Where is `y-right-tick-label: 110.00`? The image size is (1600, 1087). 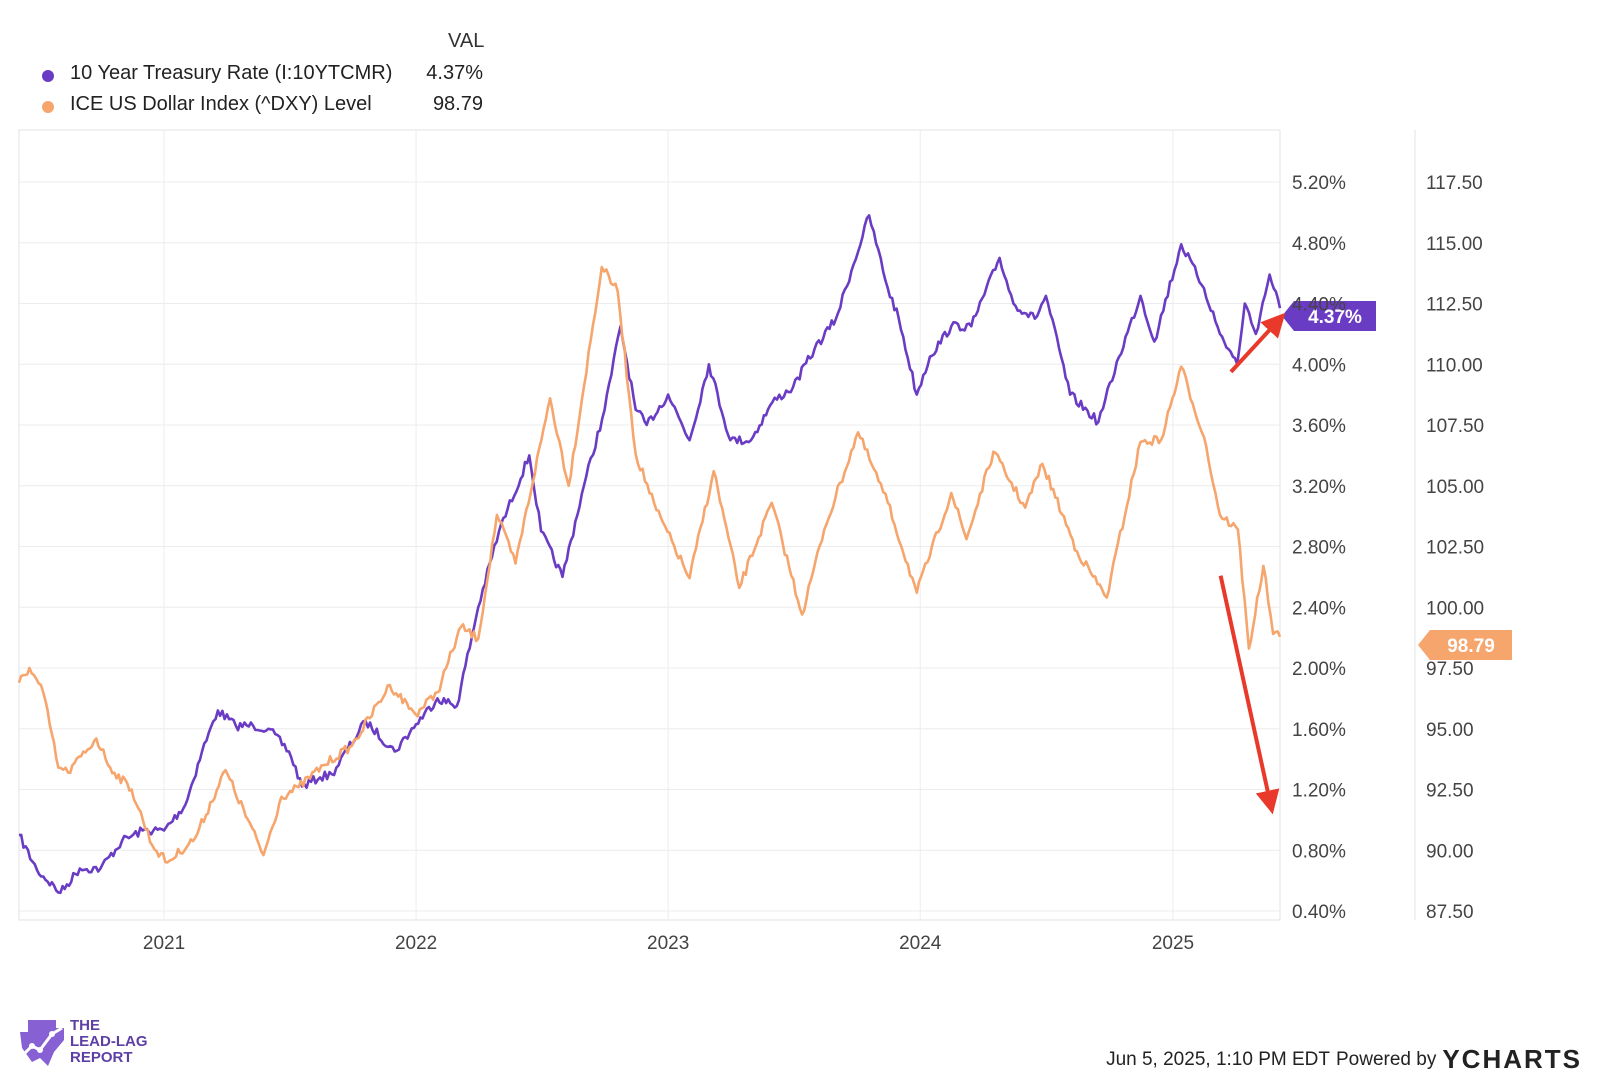 y-right-tick-label: 110.00 is located at coordinates (1454, 365).